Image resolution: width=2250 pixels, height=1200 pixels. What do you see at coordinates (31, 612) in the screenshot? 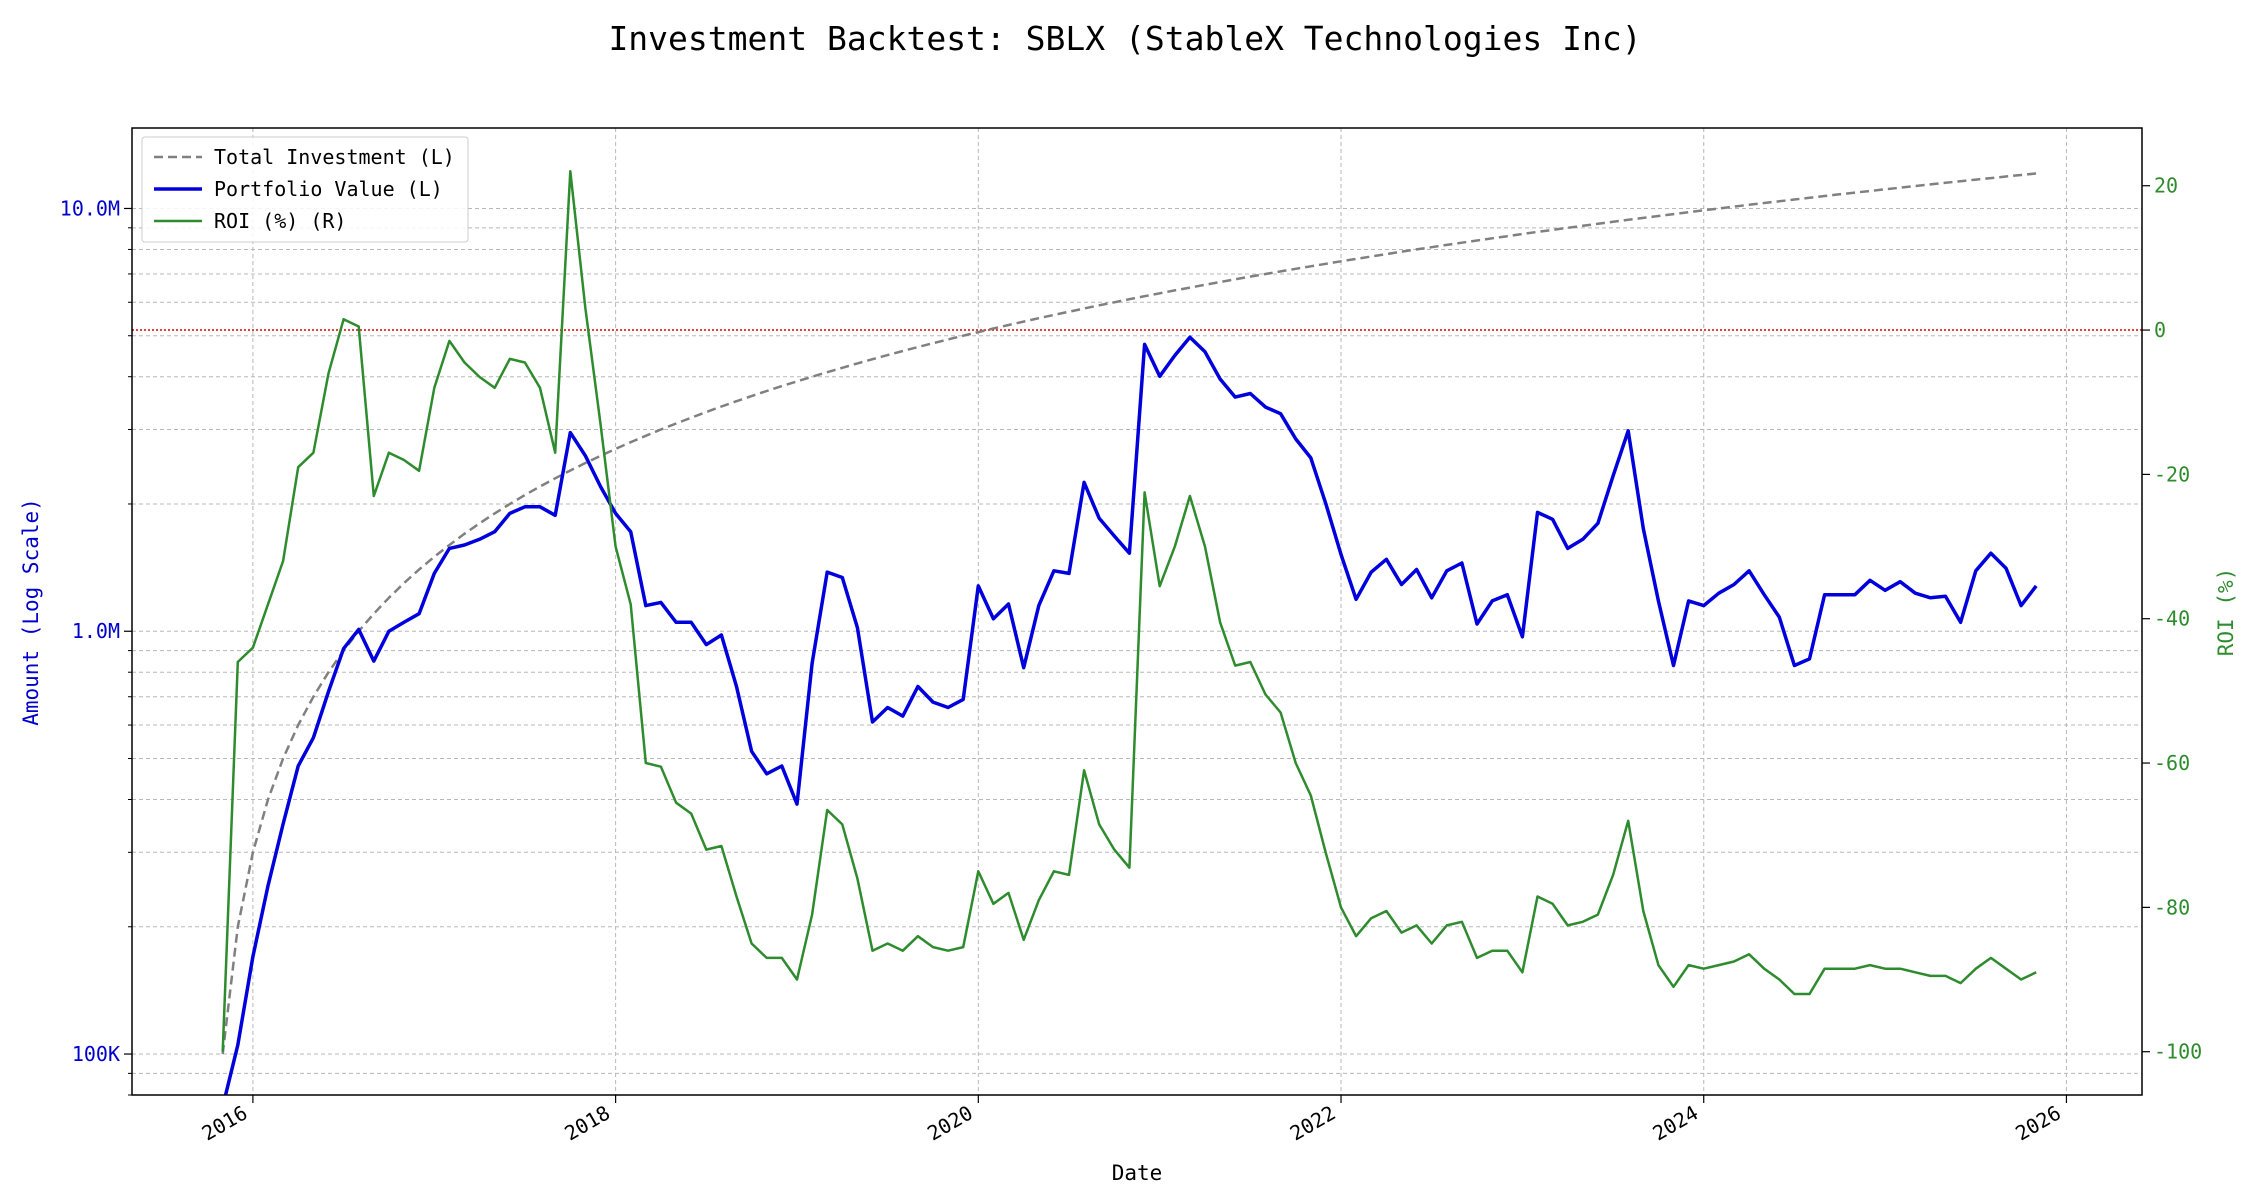
I see `left-axis-label: Amount (Log Scale)` at bounding box center [31, 612].